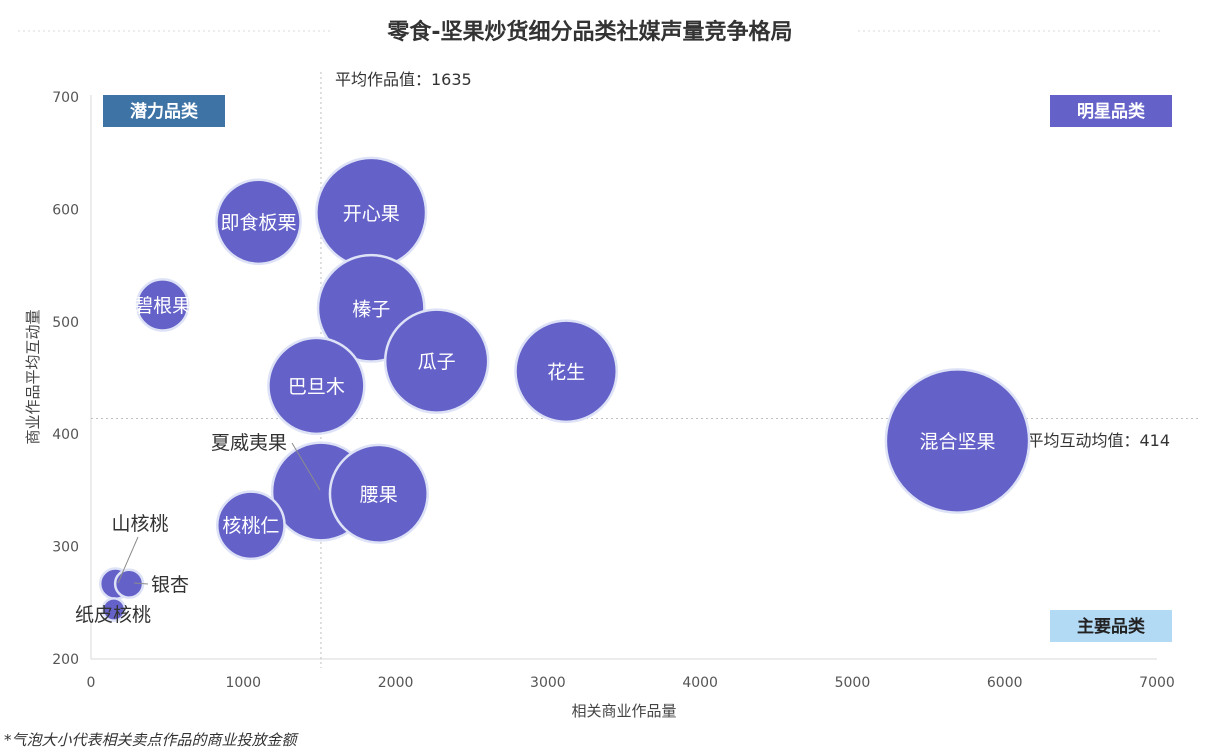 The height and width of the screenshot is (752, 1210). What do you see at coordinates (396, 683) in the screenshot?
I see `x-tick-label: 2000` at bounding box center [396, 683].